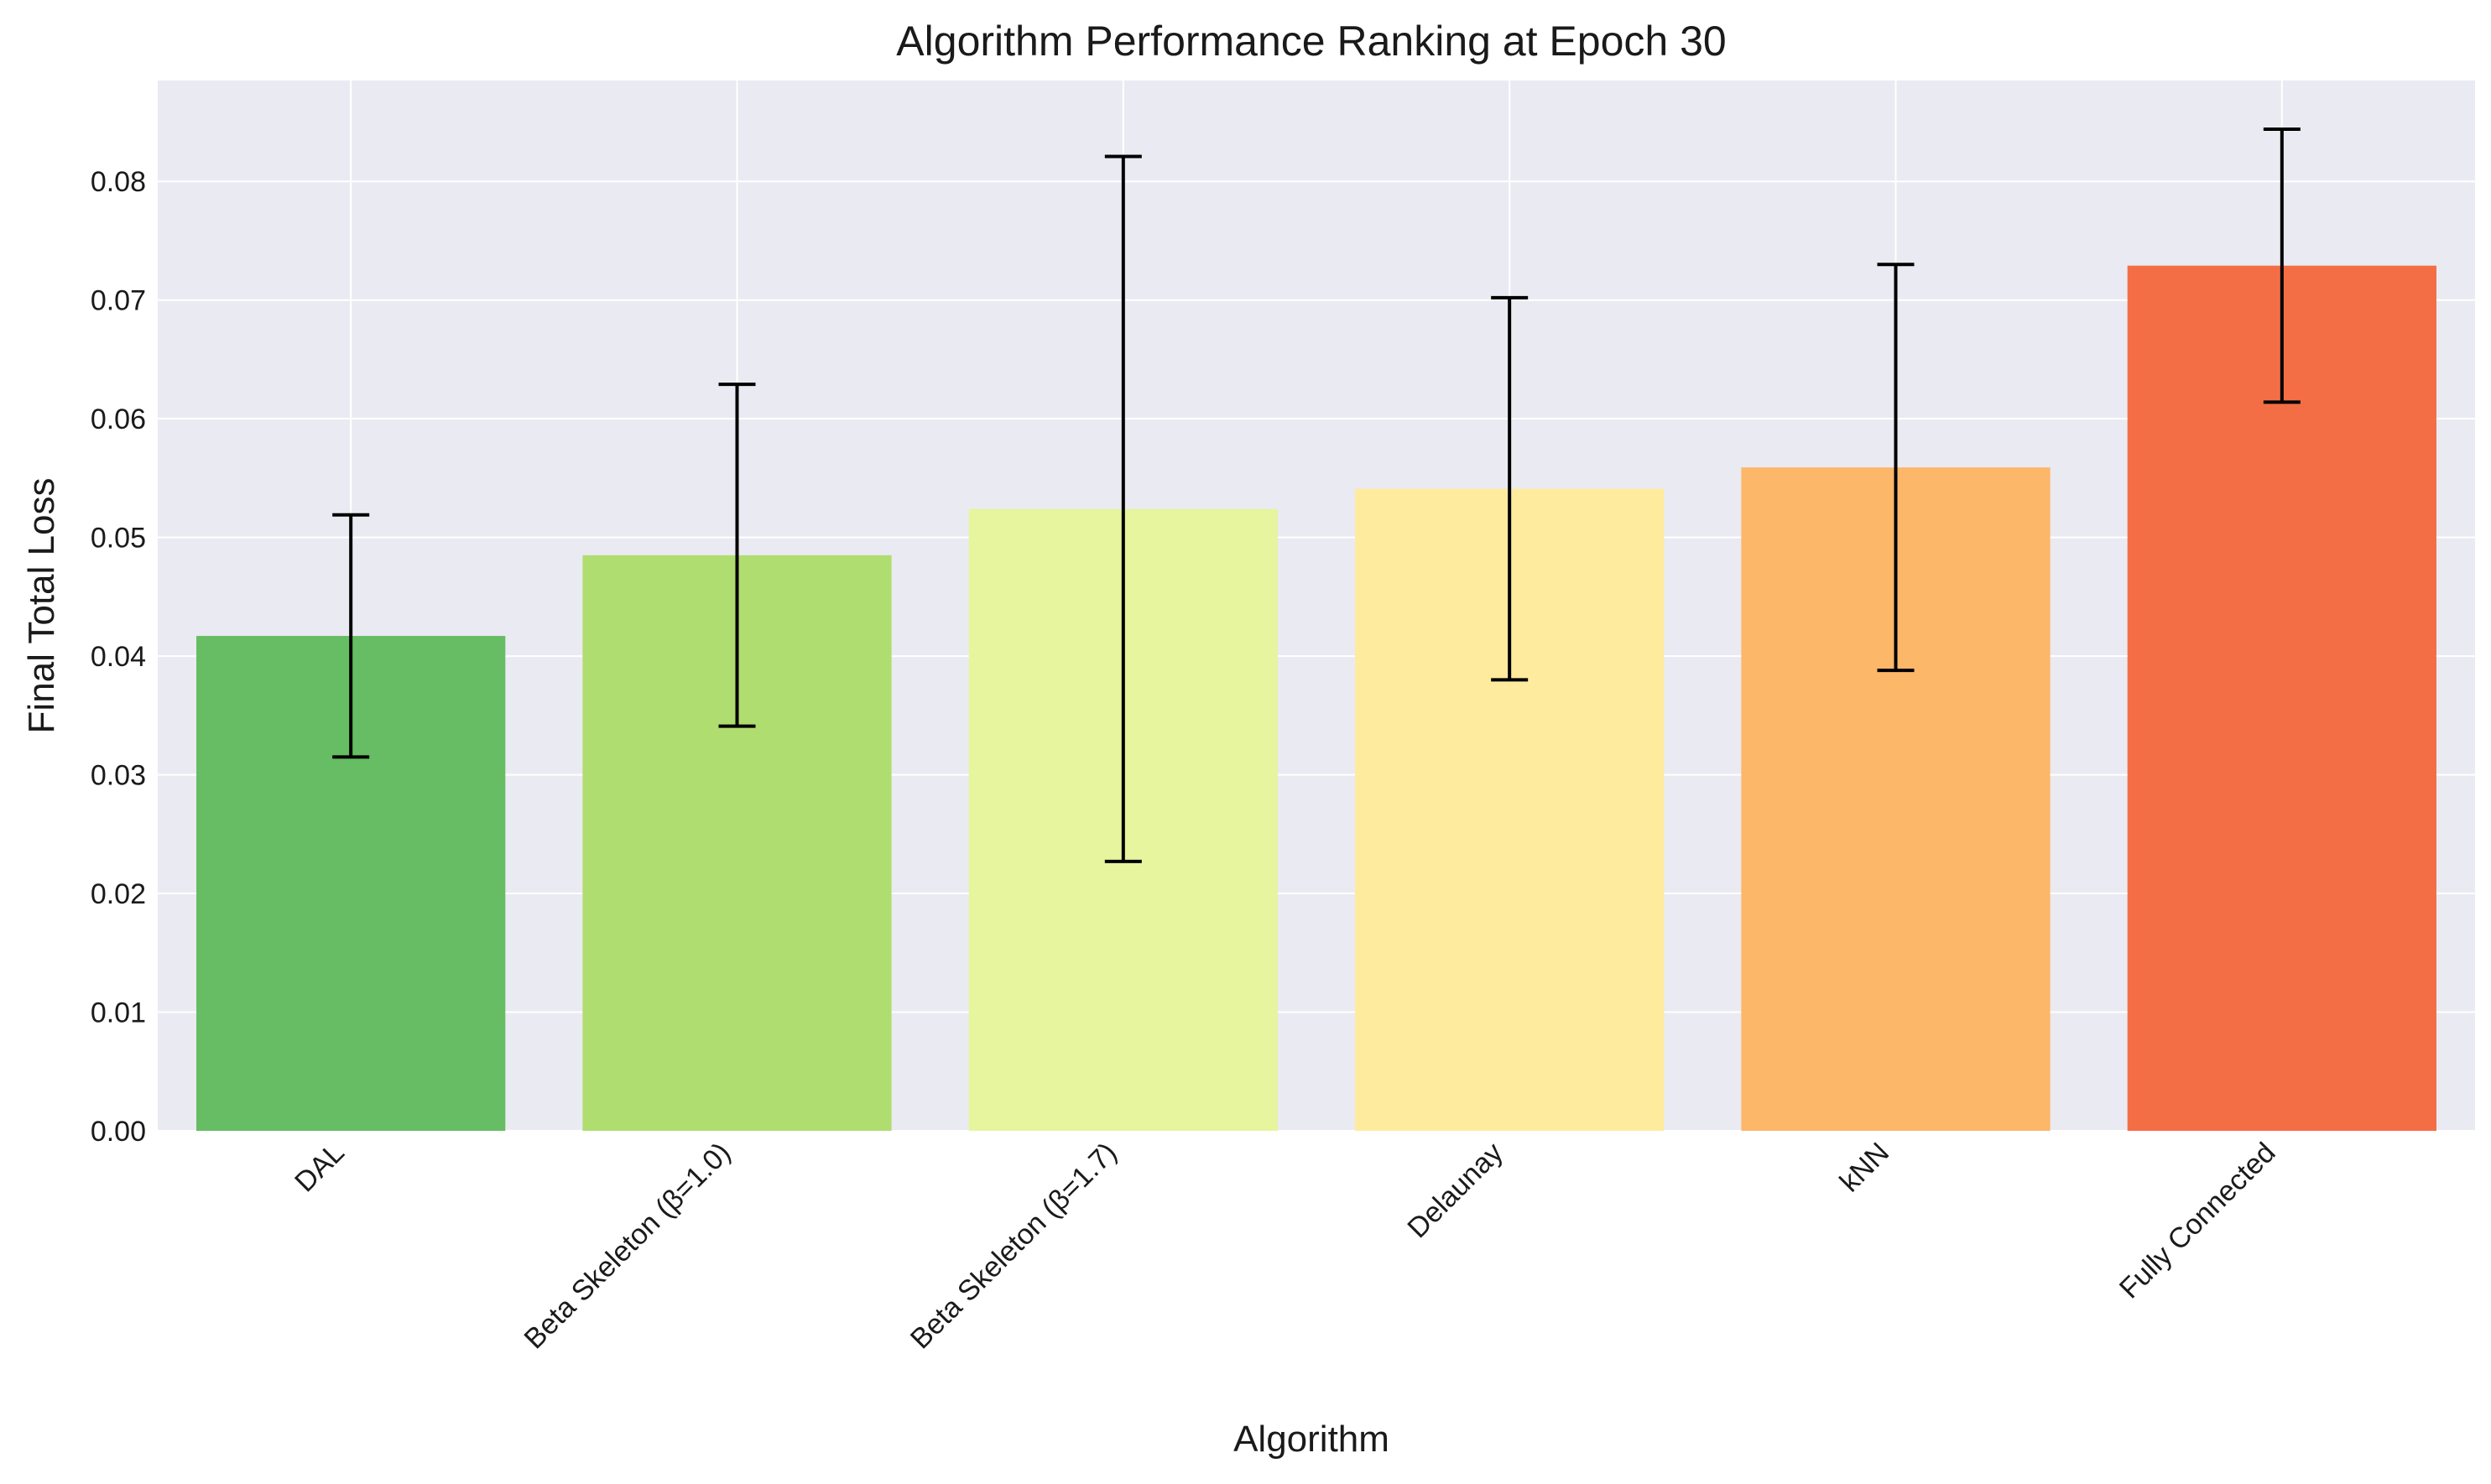 This screenshot has width=2491, height=1484. What do you see at coordinates (118, 539) in the screenshot?
I see `y-tick-label: 0.05` at bounding box center [118, 539].